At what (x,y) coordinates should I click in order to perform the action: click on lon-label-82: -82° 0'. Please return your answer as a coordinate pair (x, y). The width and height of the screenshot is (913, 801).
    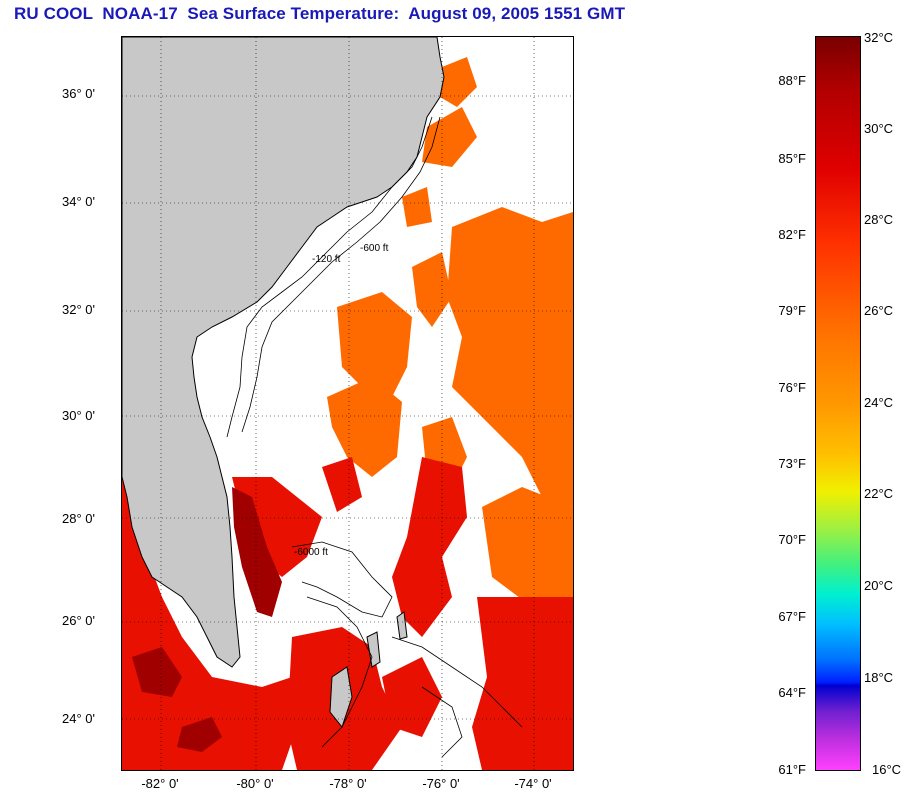
    Looking at the image, I should click on (160, 783).